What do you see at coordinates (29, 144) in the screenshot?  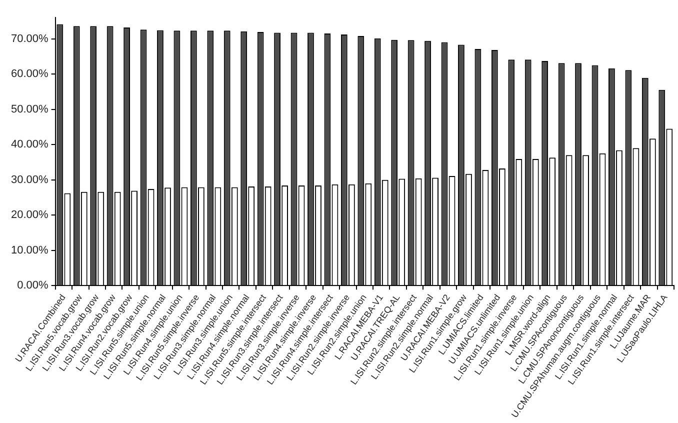 I see `y-tick-label: 40.00%` at bounding box center [29, 144].